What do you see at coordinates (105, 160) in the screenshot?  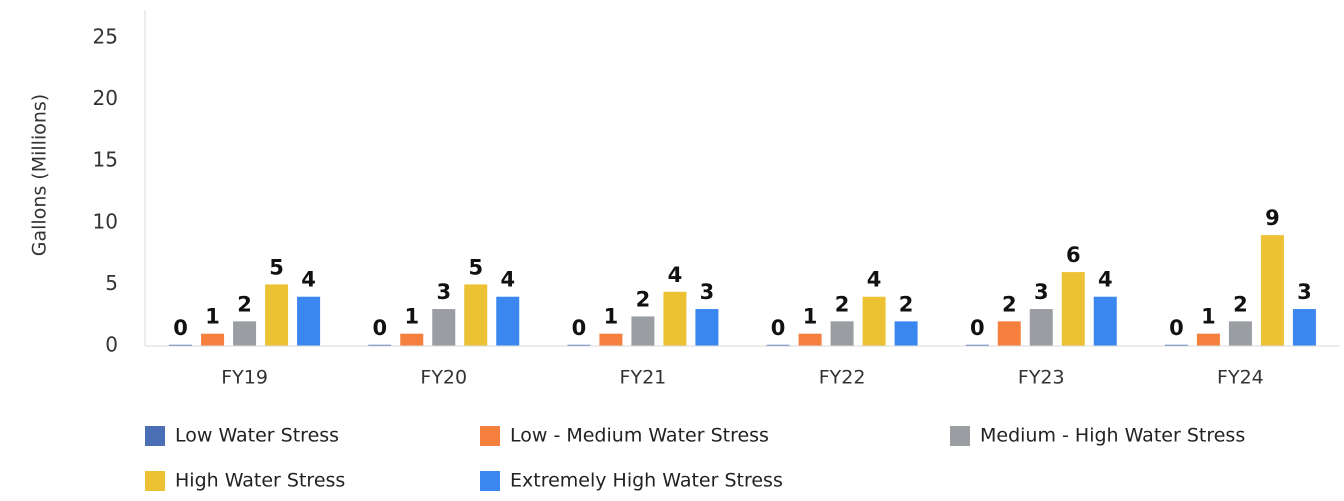 I see `y-tick-label: 15` at bounding box center [105, 160].